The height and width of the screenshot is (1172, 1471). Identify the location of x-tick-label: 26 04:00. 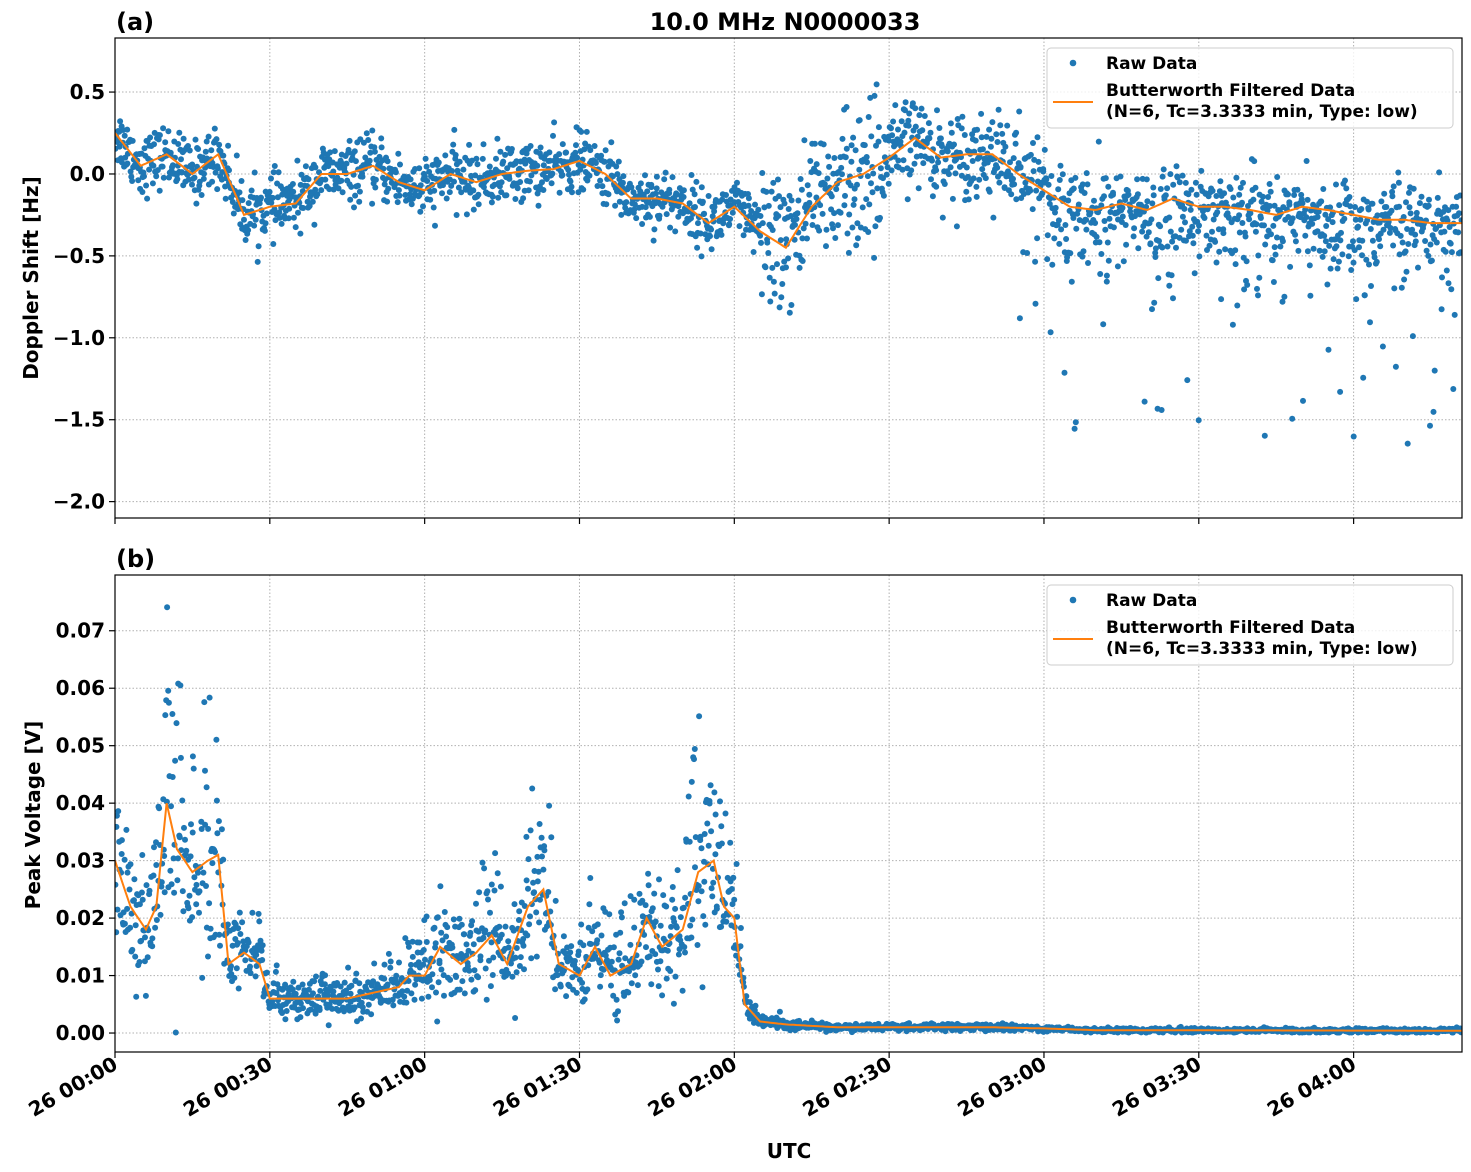
(1311, 1087).